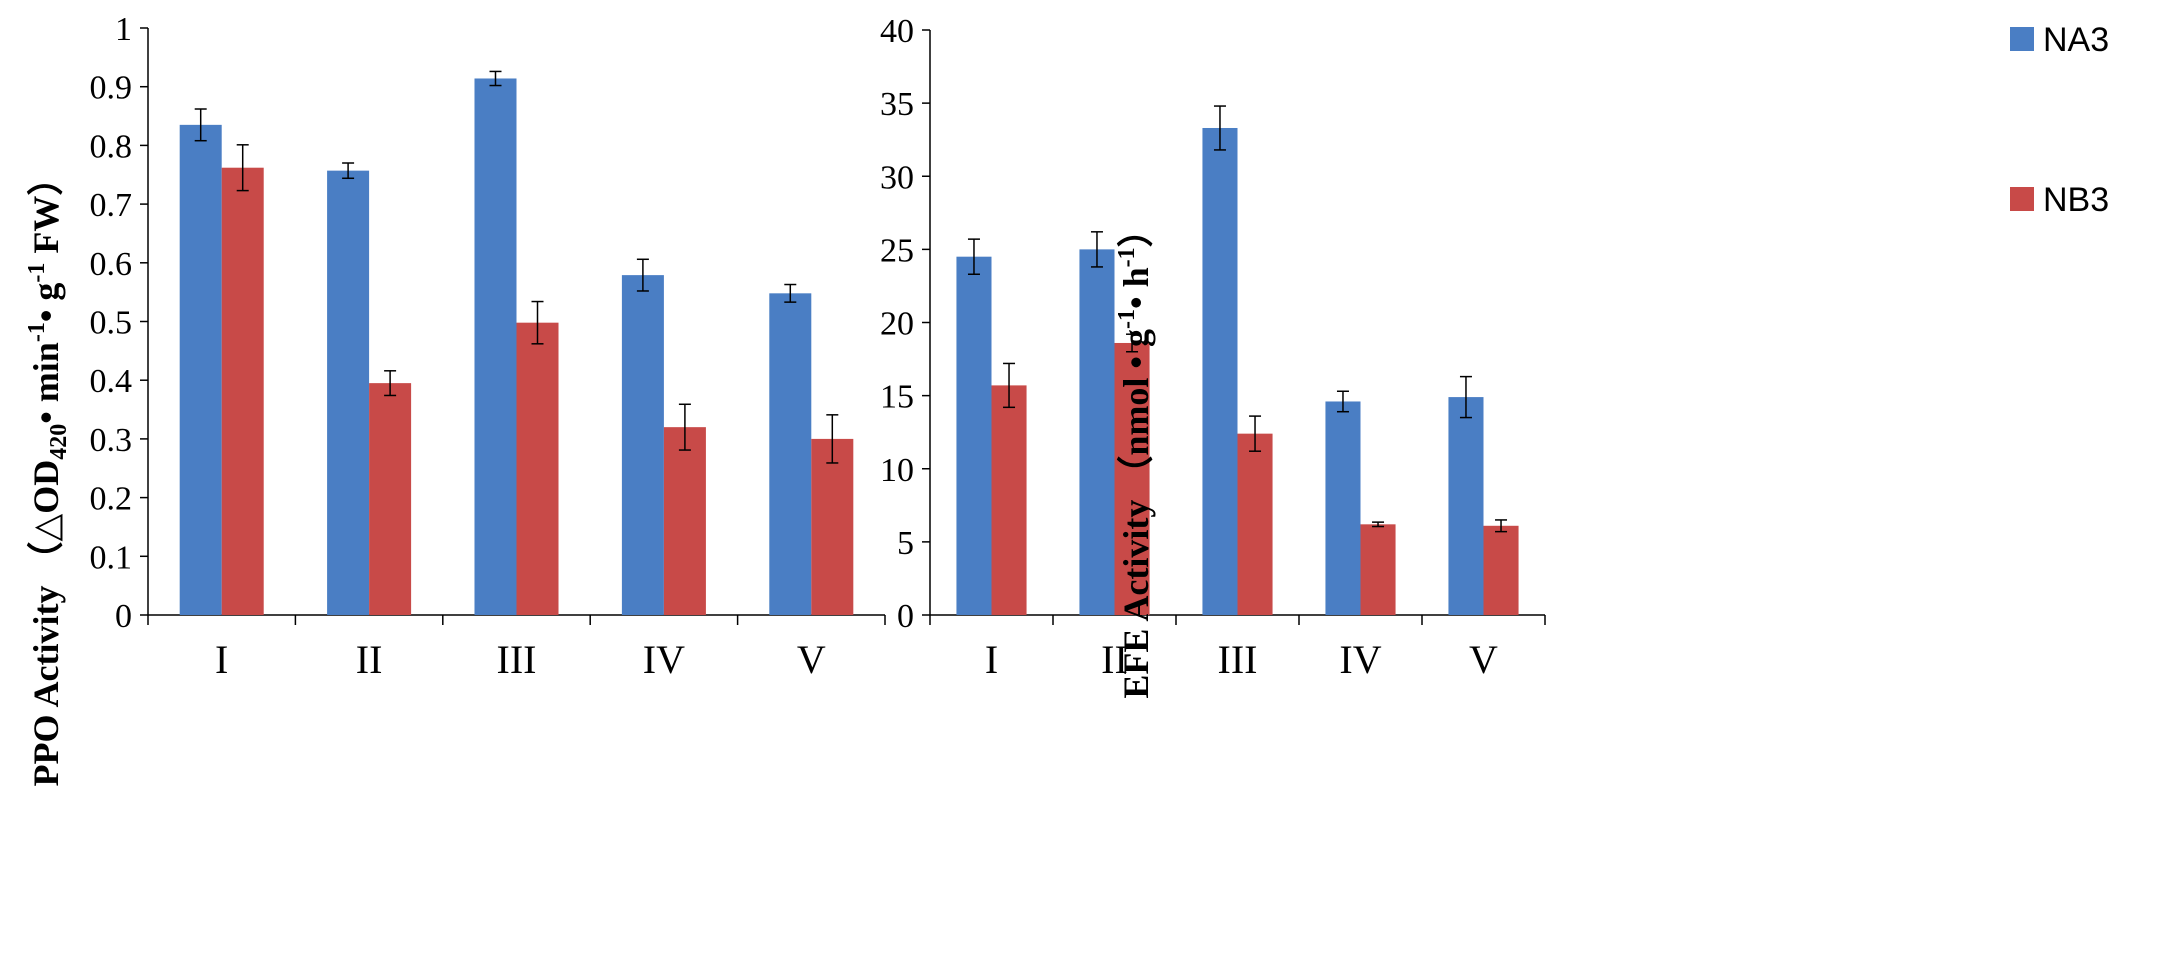 This screenshot has width=2175, height=966. Describe the element at coordinates (897, 397) in the screenshot. I see `efe-y-tick-label: 15` at that location.